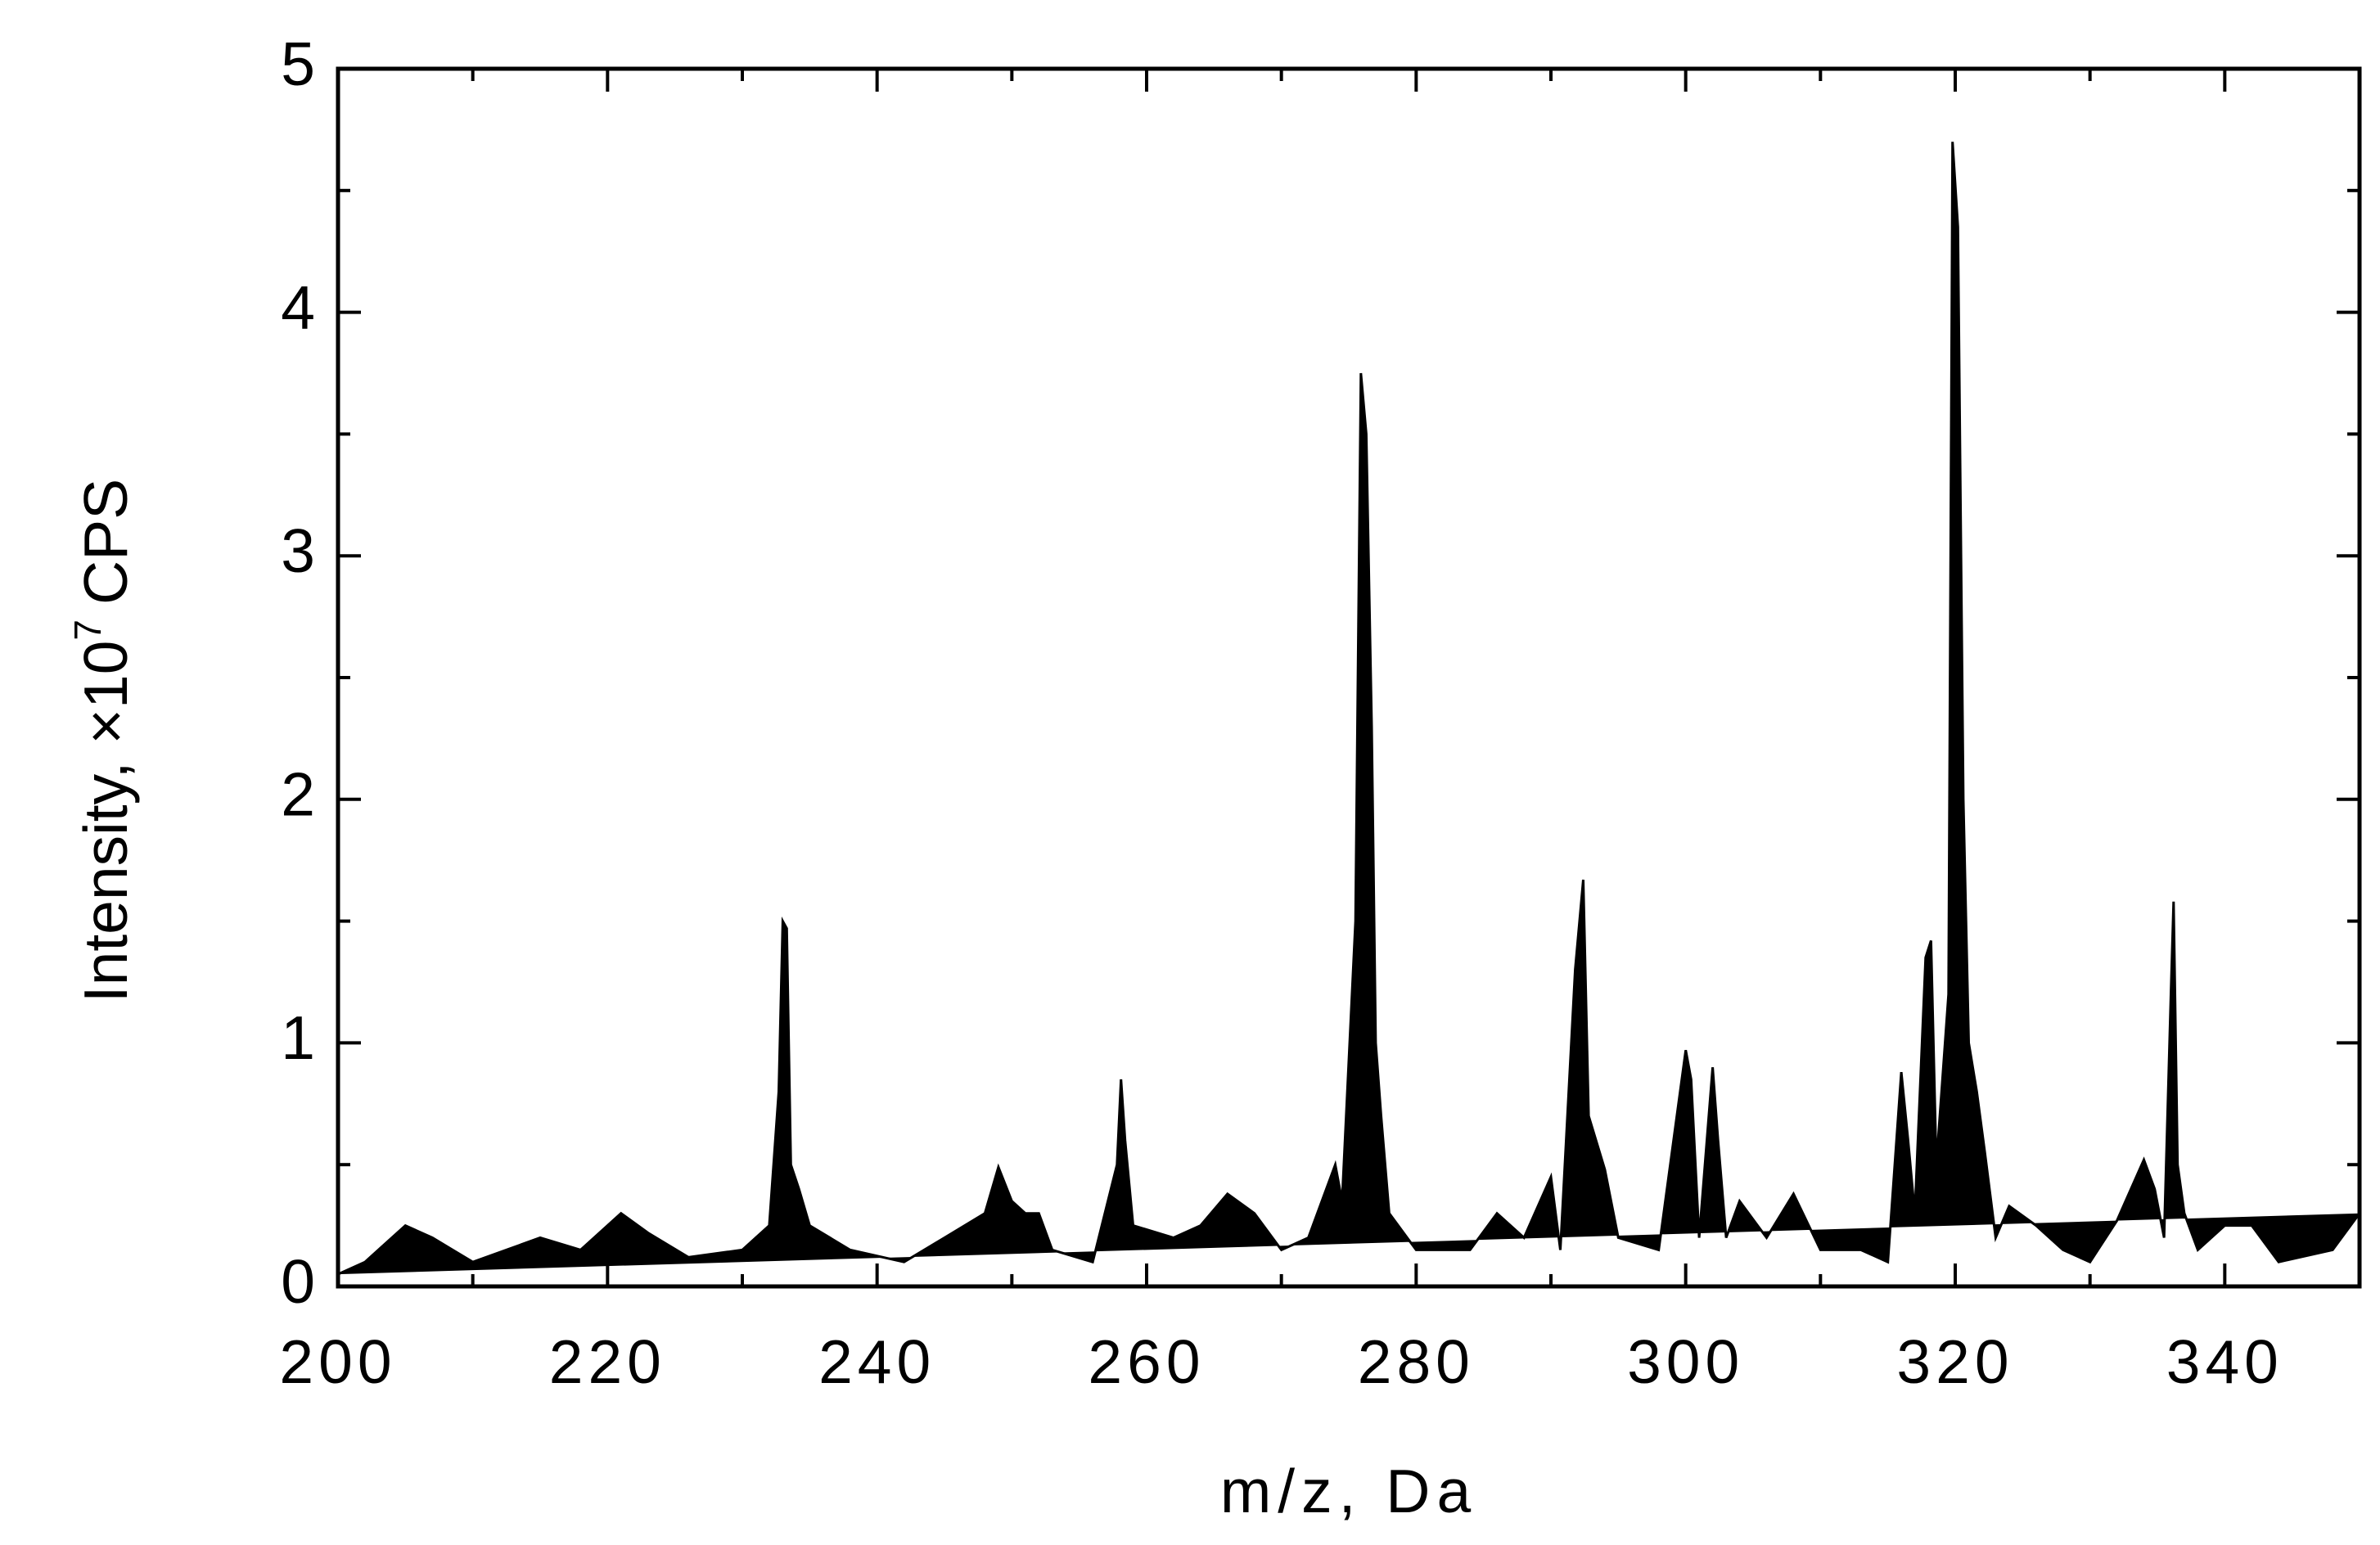 This screenshot has height=1545, width=2380. I want to click on x-tick-label: 320, so click(1954, 1361).